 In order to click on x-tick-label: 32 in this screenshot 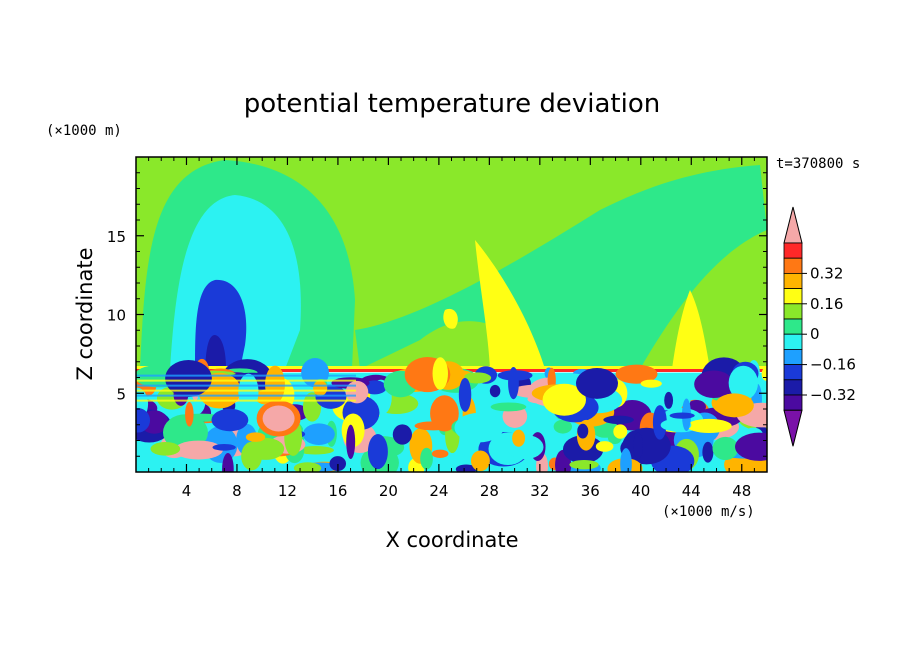, I will do `click(539, 491)`.